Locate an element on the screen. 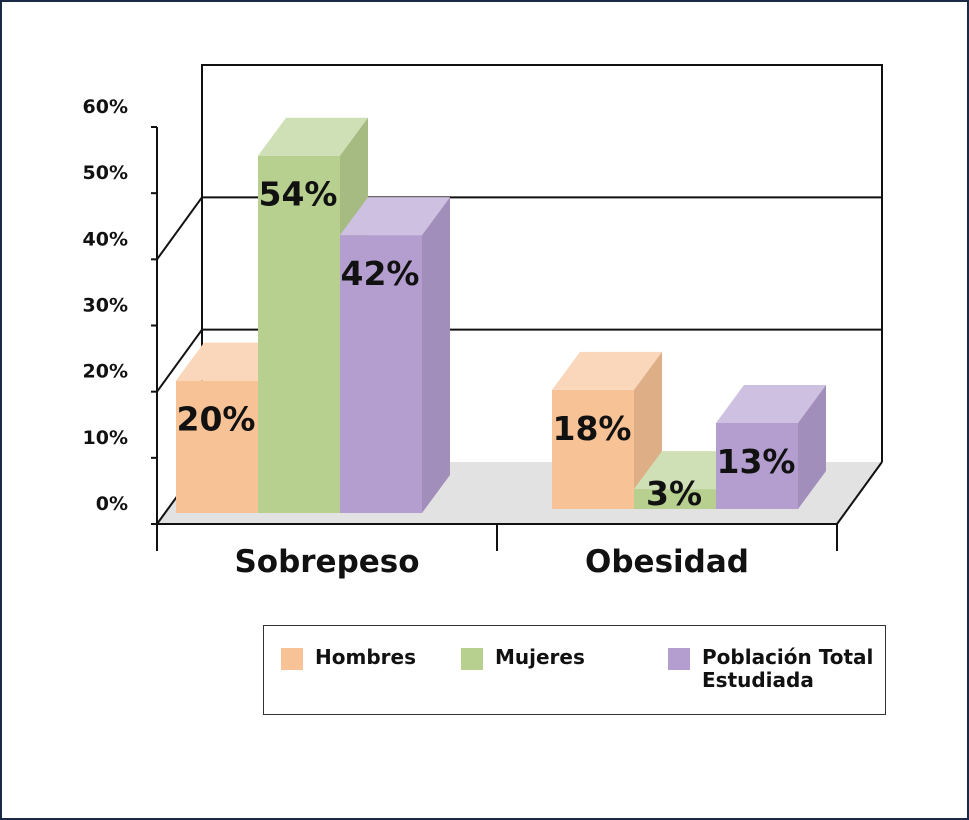 Image resolution: width=969 pixels, height=820 pixels. bar-side is located at coordinates (436, 355).